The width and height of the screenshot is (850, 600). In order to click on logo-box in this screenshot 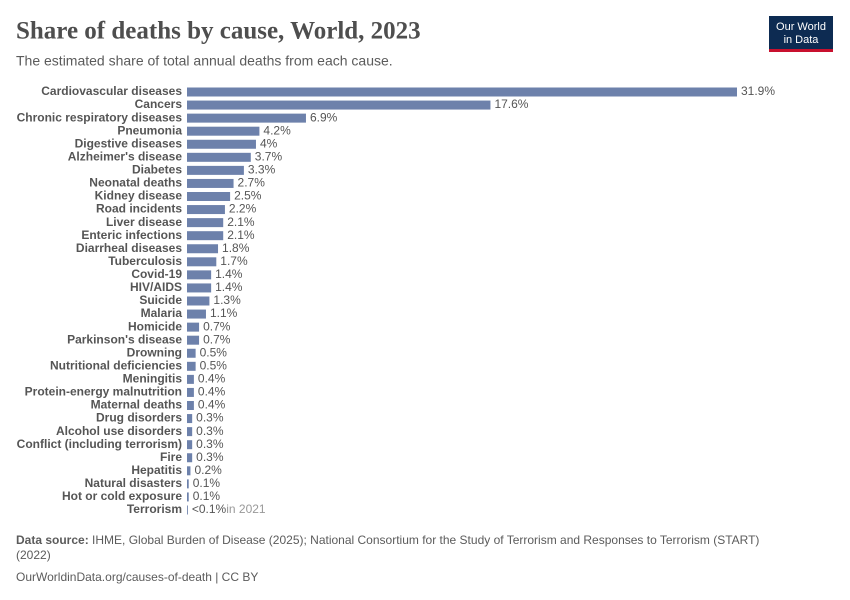, I will do `click(801, 33)`.